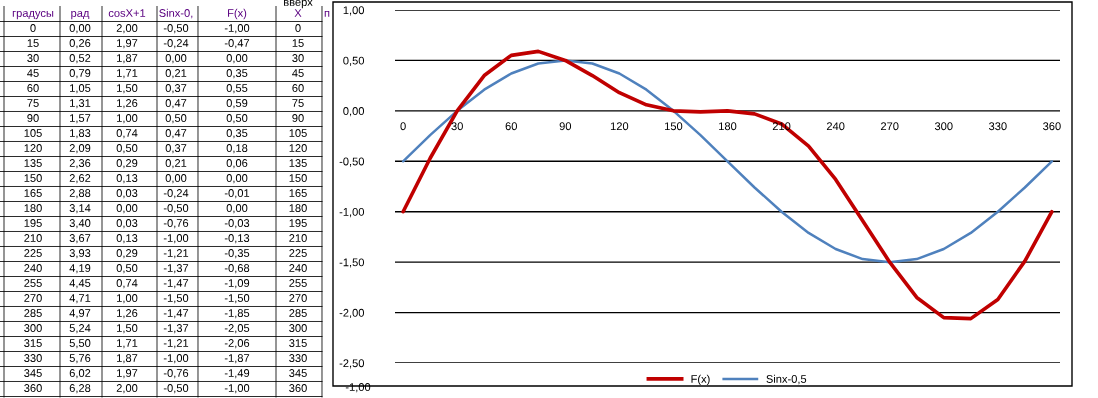  Describe the element at coordinates (165, 329) in the screenshot. I see `text: 300 5,24 1,50 -1,37 -2,05 300` at that location.